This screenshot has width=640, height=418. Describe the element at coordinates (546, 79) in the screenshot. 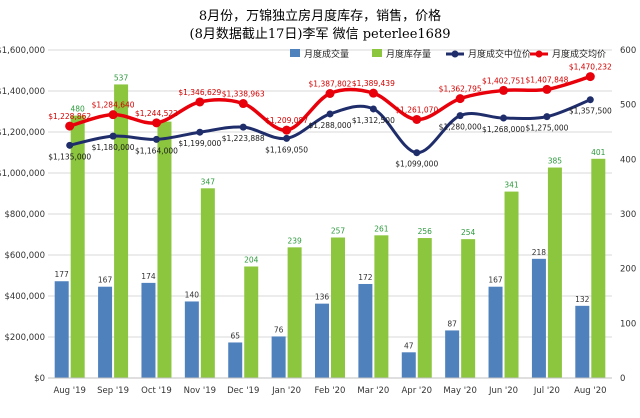

I see `average-label: $1,407,848` at that location.